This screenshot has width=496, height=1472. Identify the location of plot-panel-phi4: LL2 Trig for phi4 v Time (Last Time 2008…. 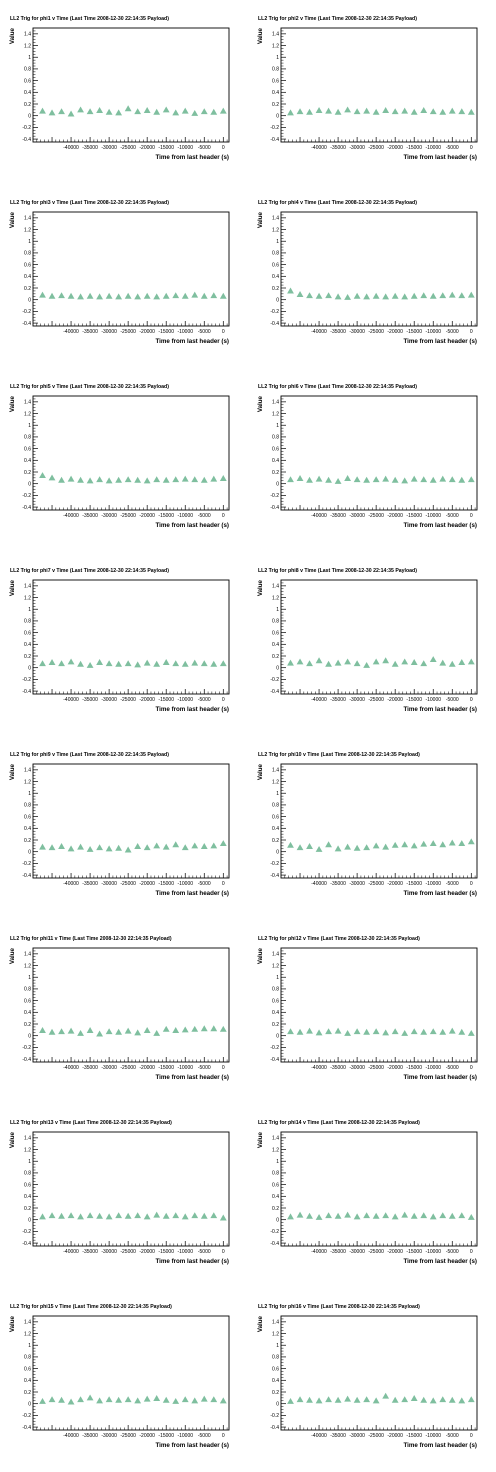
(372, 276).